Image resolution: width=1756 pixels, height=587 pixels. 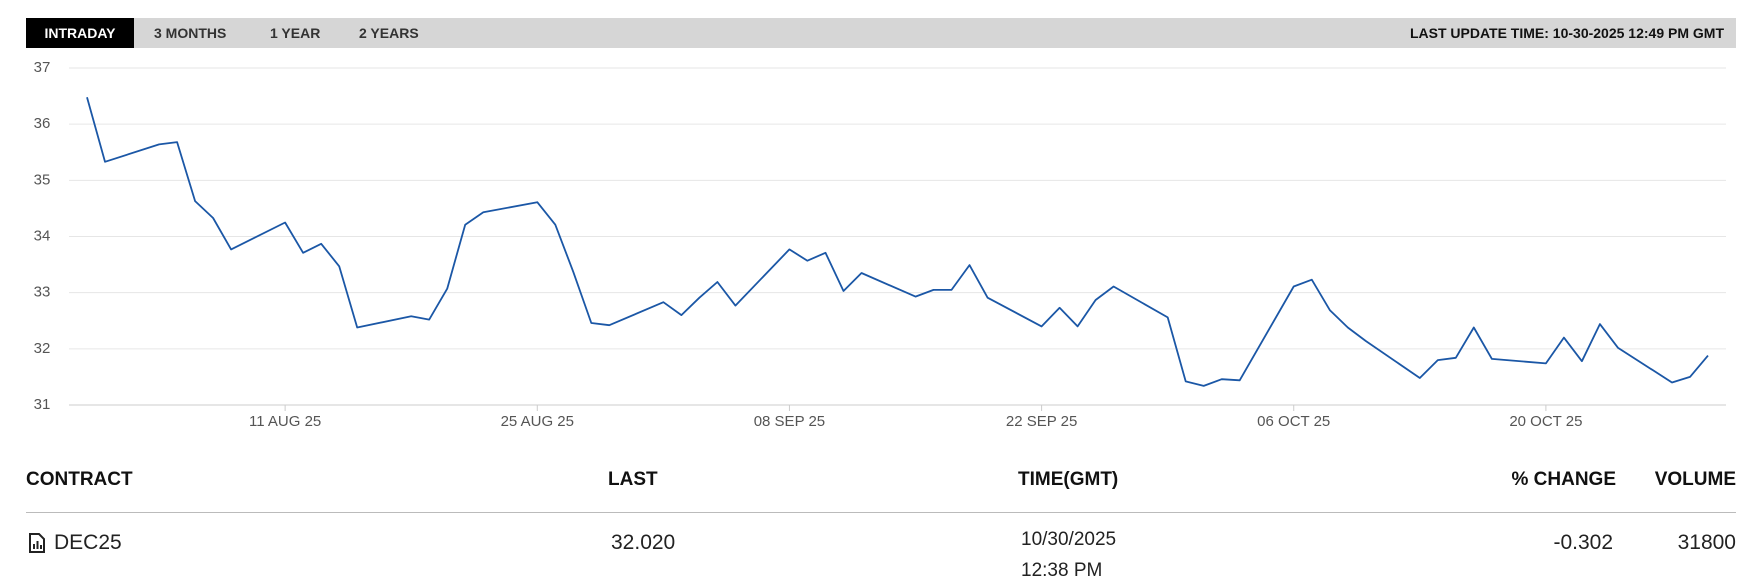 I want to click on y-tick-label: 34, so click(x=42, y=235).